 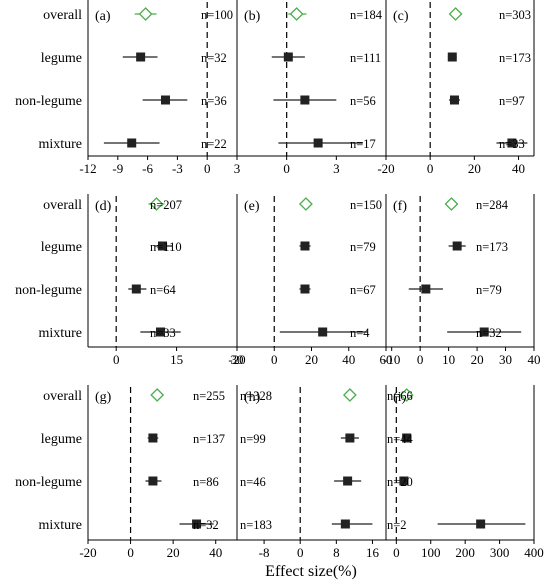 I want to click on panel-label: (d), so click(x=103, y=206).